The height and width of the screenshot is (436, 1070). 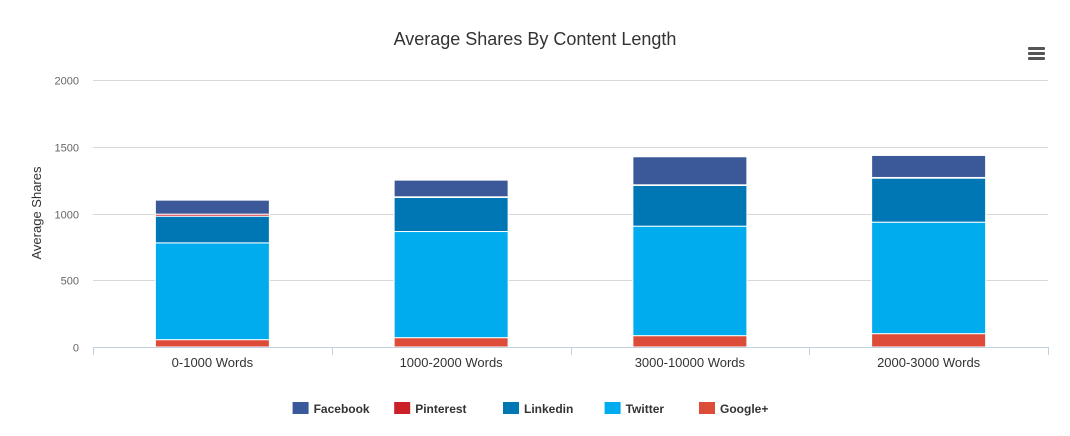 I want to click on y-axis-label: Average Shares, so click(x=36, y=212).